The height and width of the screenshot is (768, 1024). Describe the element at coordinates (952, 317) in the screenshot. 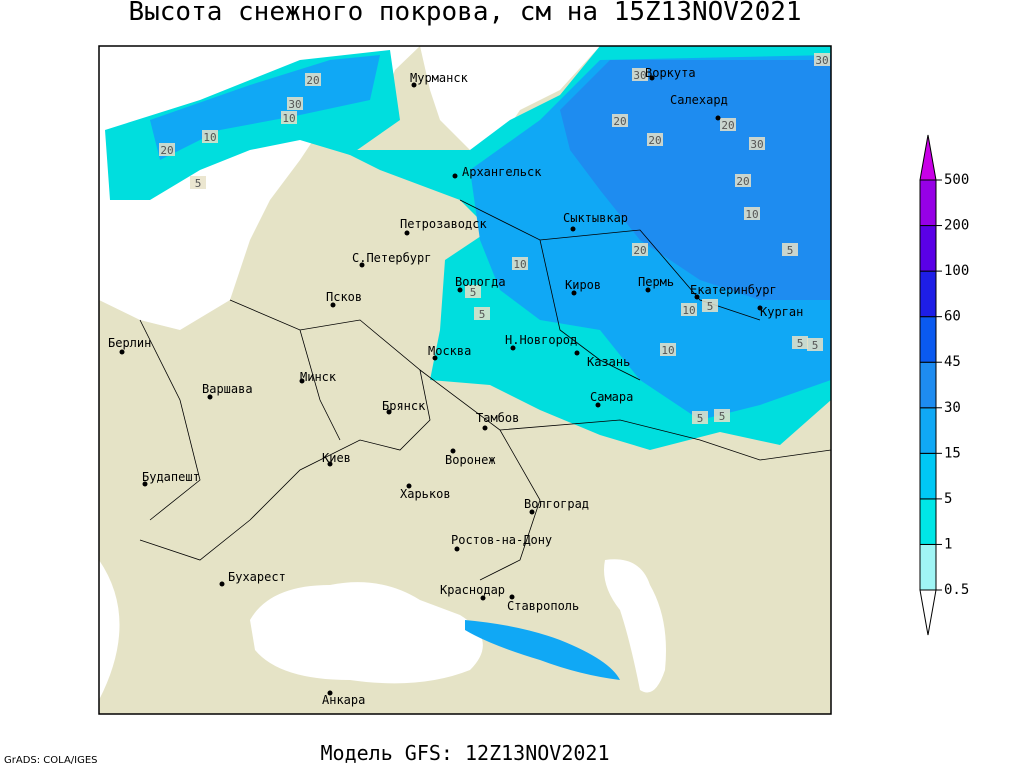

I see `colorbar-label: 60` at that location.